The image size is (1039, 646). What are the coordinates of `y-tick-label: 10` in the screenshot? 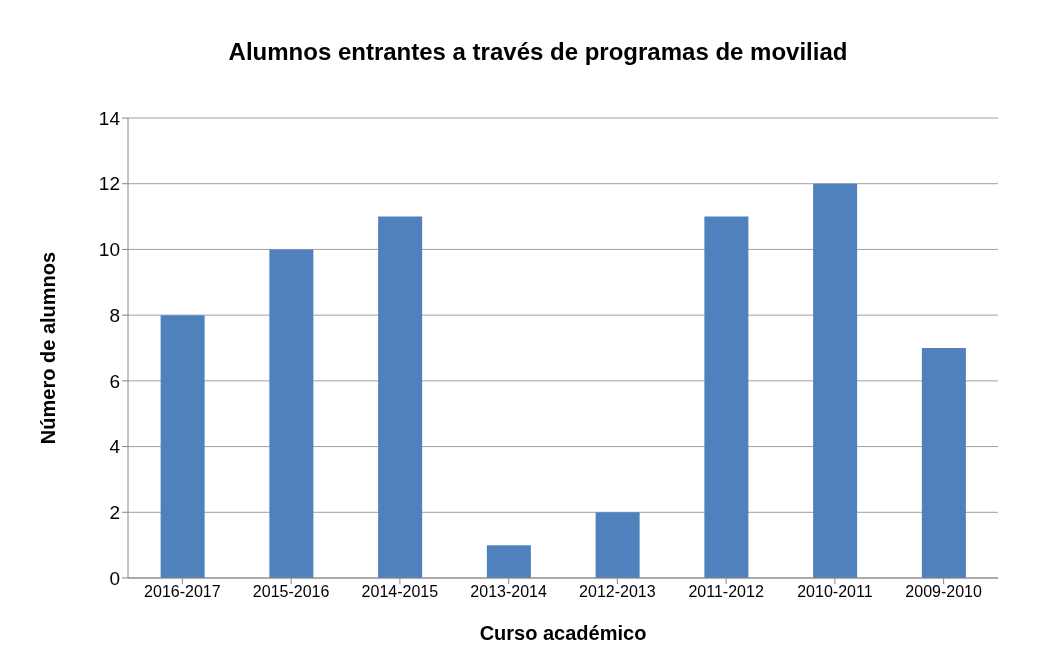 It's located at (109, 250).